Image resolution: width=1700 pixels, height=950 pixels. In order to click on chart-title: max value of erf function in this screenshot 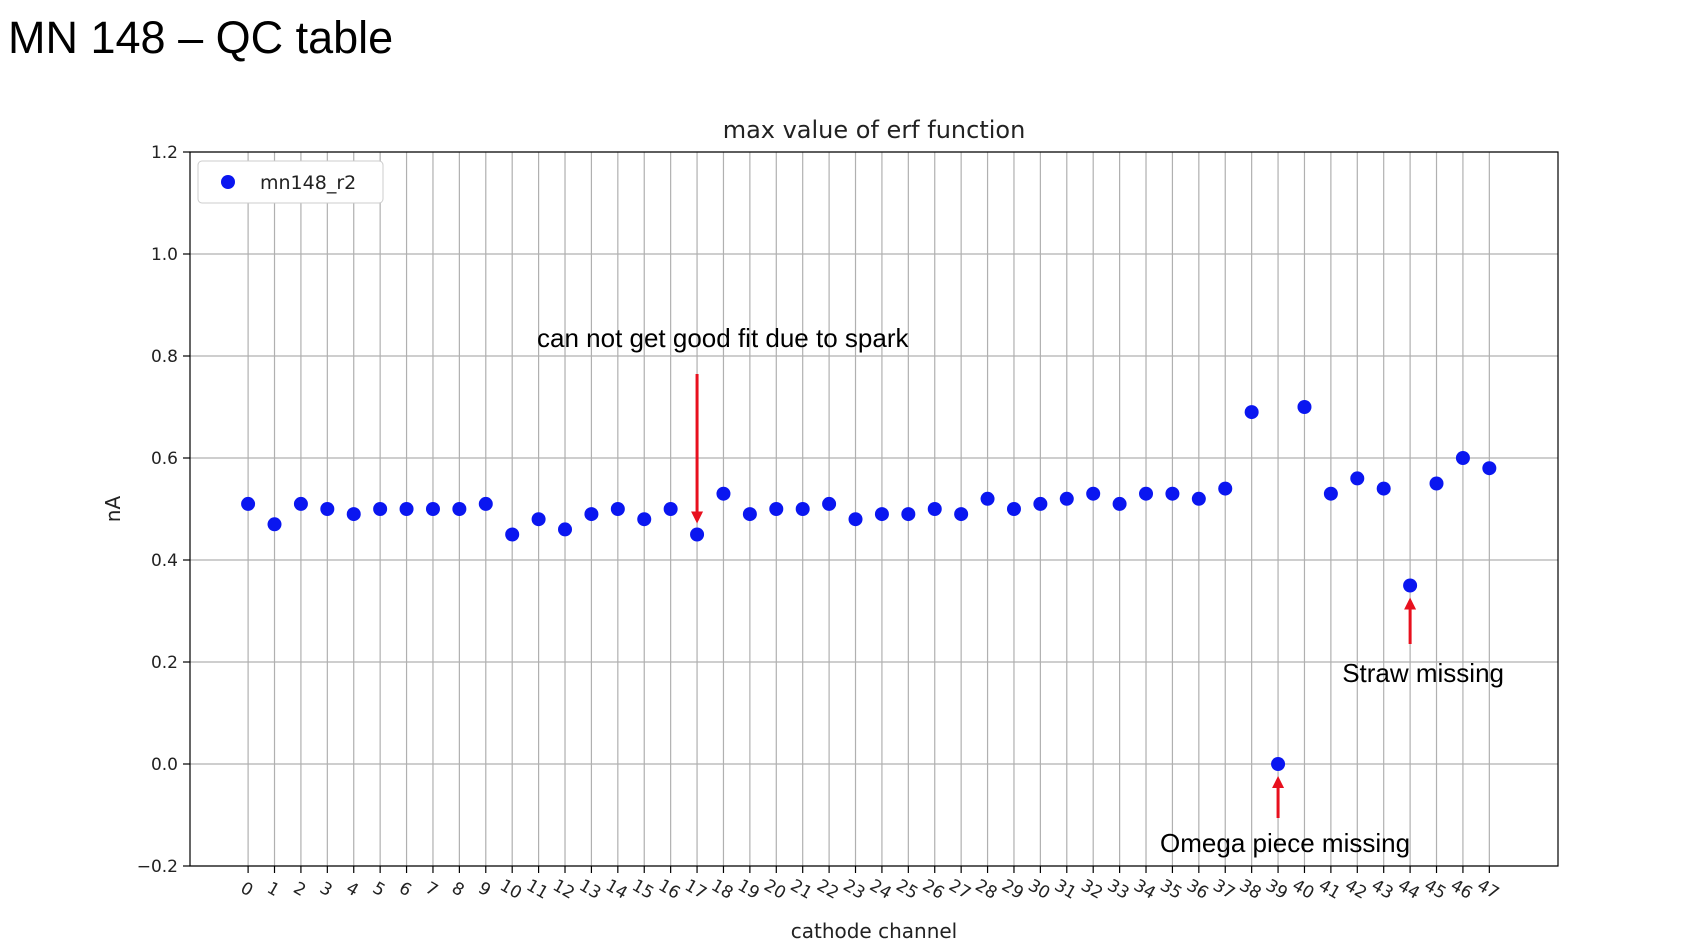, I will do `click(874, 130)`.